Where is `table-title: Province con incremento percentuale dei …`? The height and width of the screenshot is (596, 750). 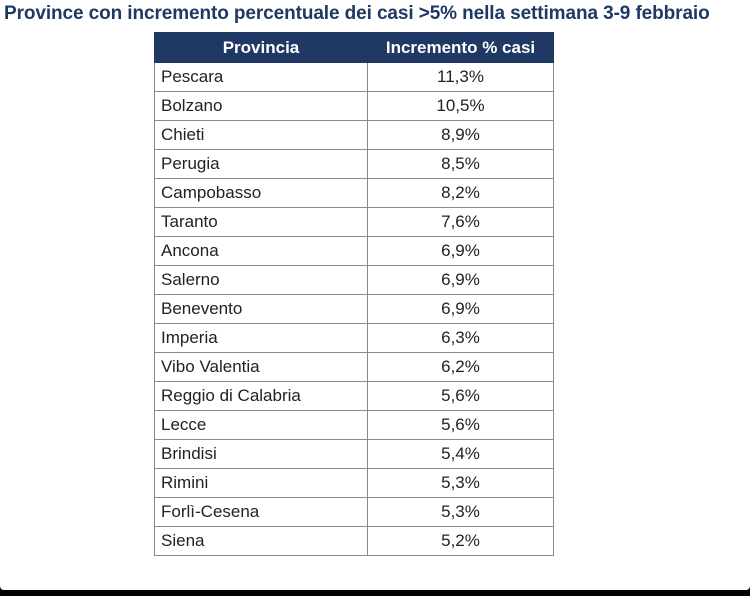
table-title: Province con incremento percentuale dei … is located at coordinates (357, 13).